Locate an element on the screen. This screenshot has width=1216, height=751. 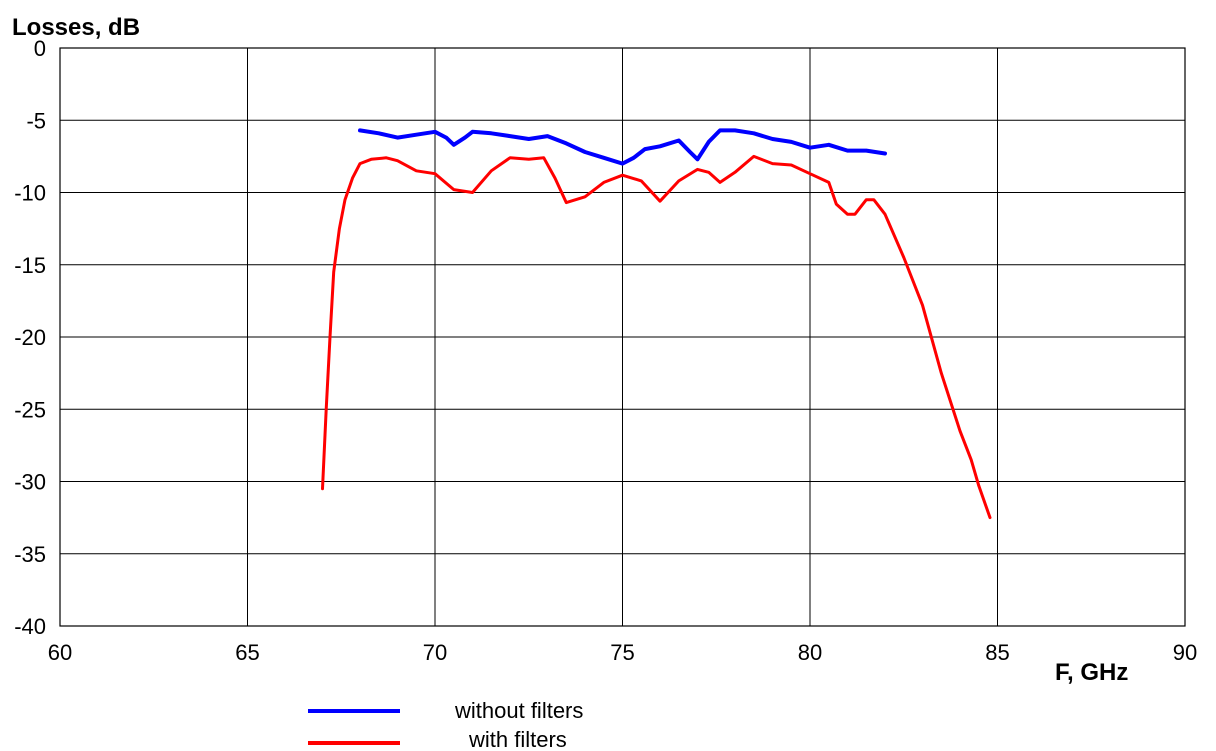
y-tick-label: -40 is located at coordinates (30, 626).